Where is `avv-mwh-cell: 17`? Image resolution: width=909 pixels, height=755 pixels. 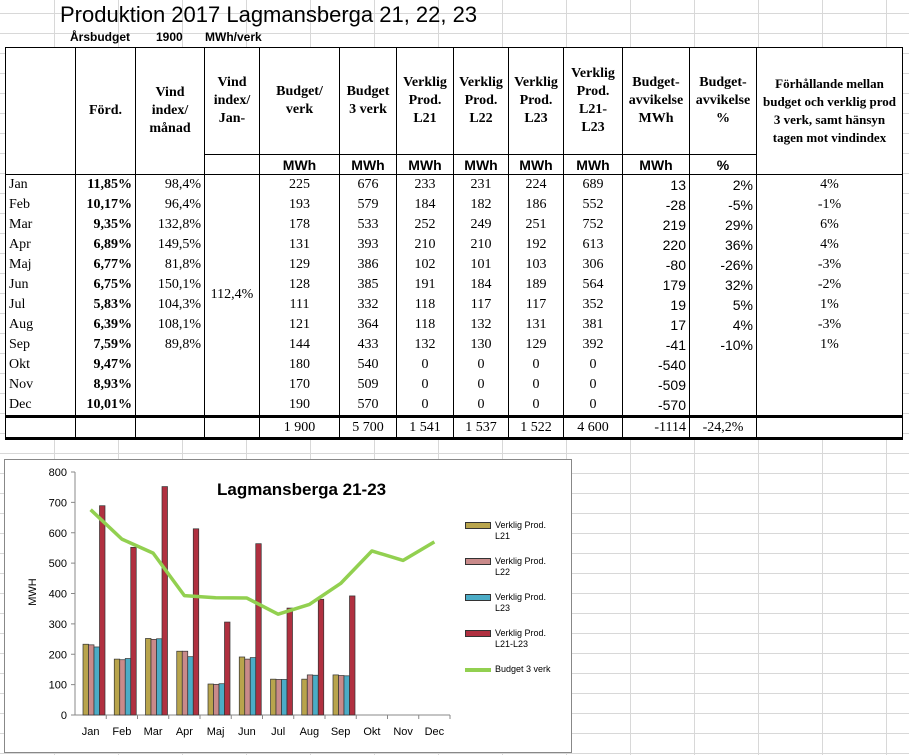
avv-mwh-cell: 17 is located at coordinates (656, 325).